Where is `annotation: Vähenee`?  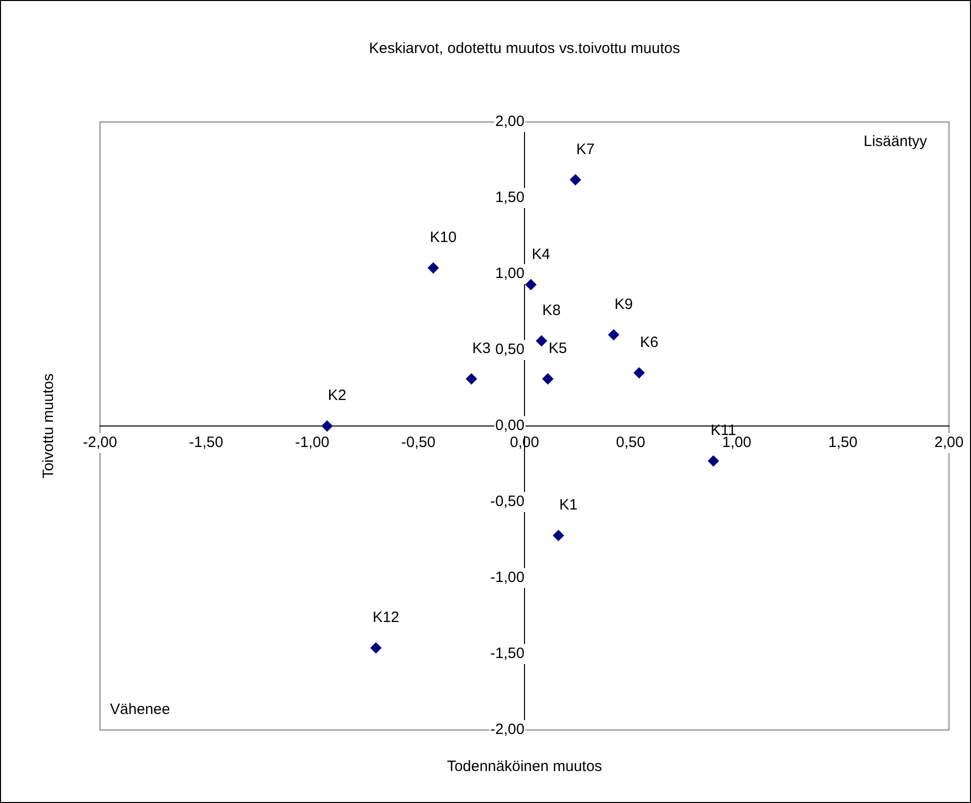
annotation: Vähenee is located at coordinates (140, 709).